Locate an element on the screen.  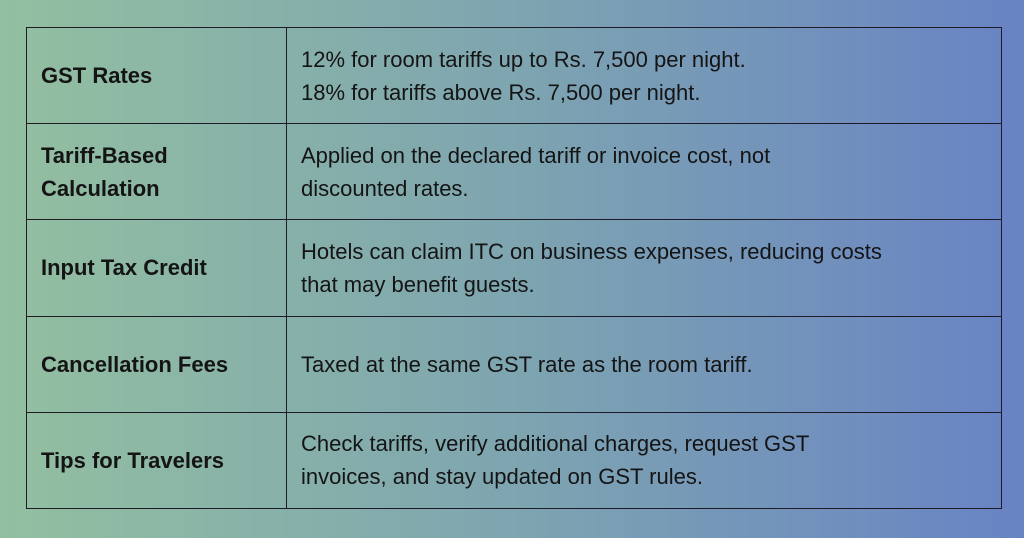
row-label: Cancellation Fees is located at coordinates (156, 364).